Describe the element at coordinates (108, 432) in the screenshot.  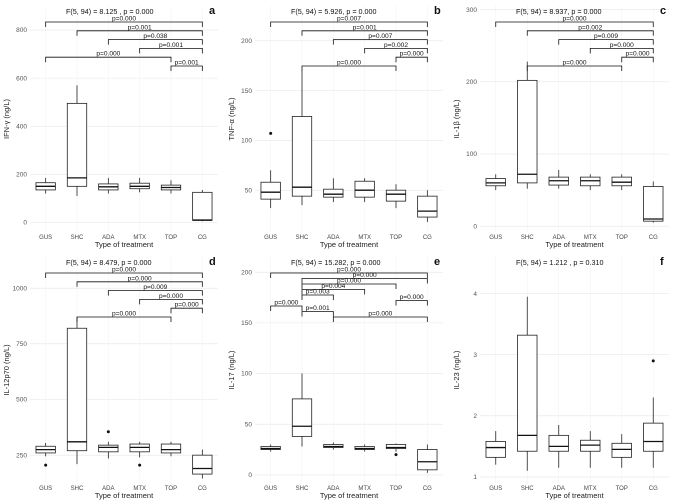
I see `outlier-point` at that location.